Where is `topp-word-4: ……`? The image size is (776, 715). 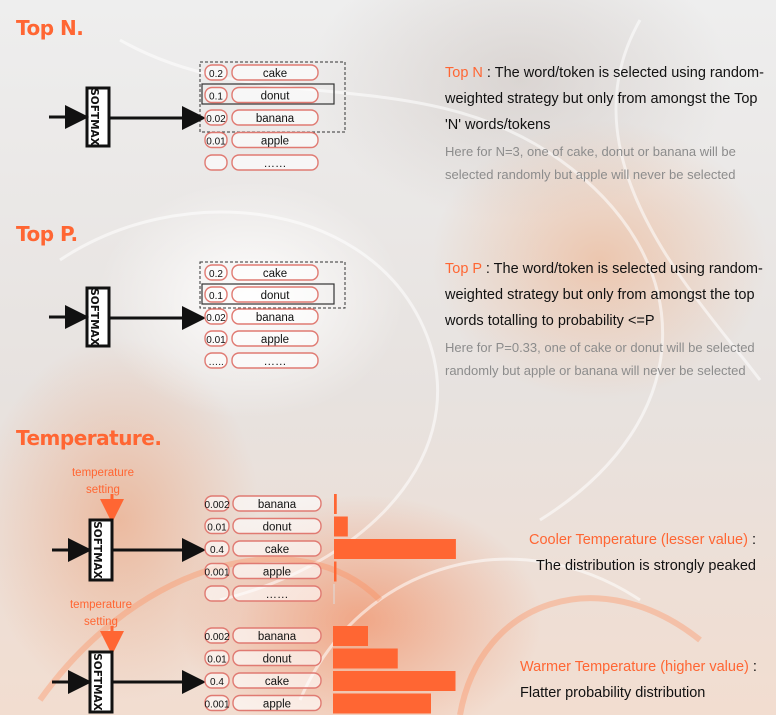 topp-word-4: …… is located at coordinates (275, 362).